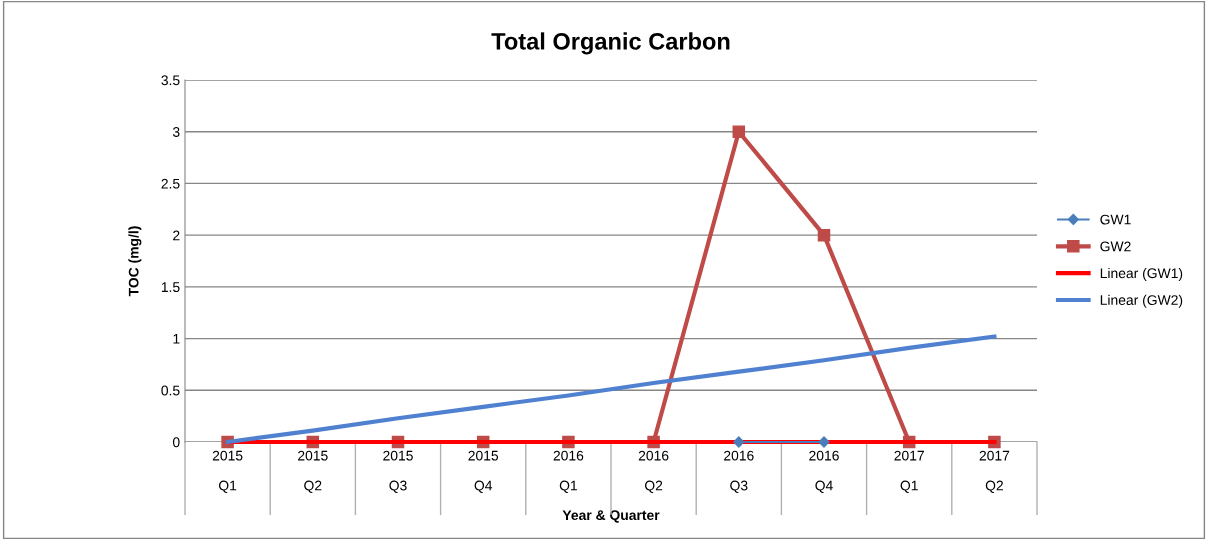  I want to click on y-tick-label: 0.5, so click(170, 390).